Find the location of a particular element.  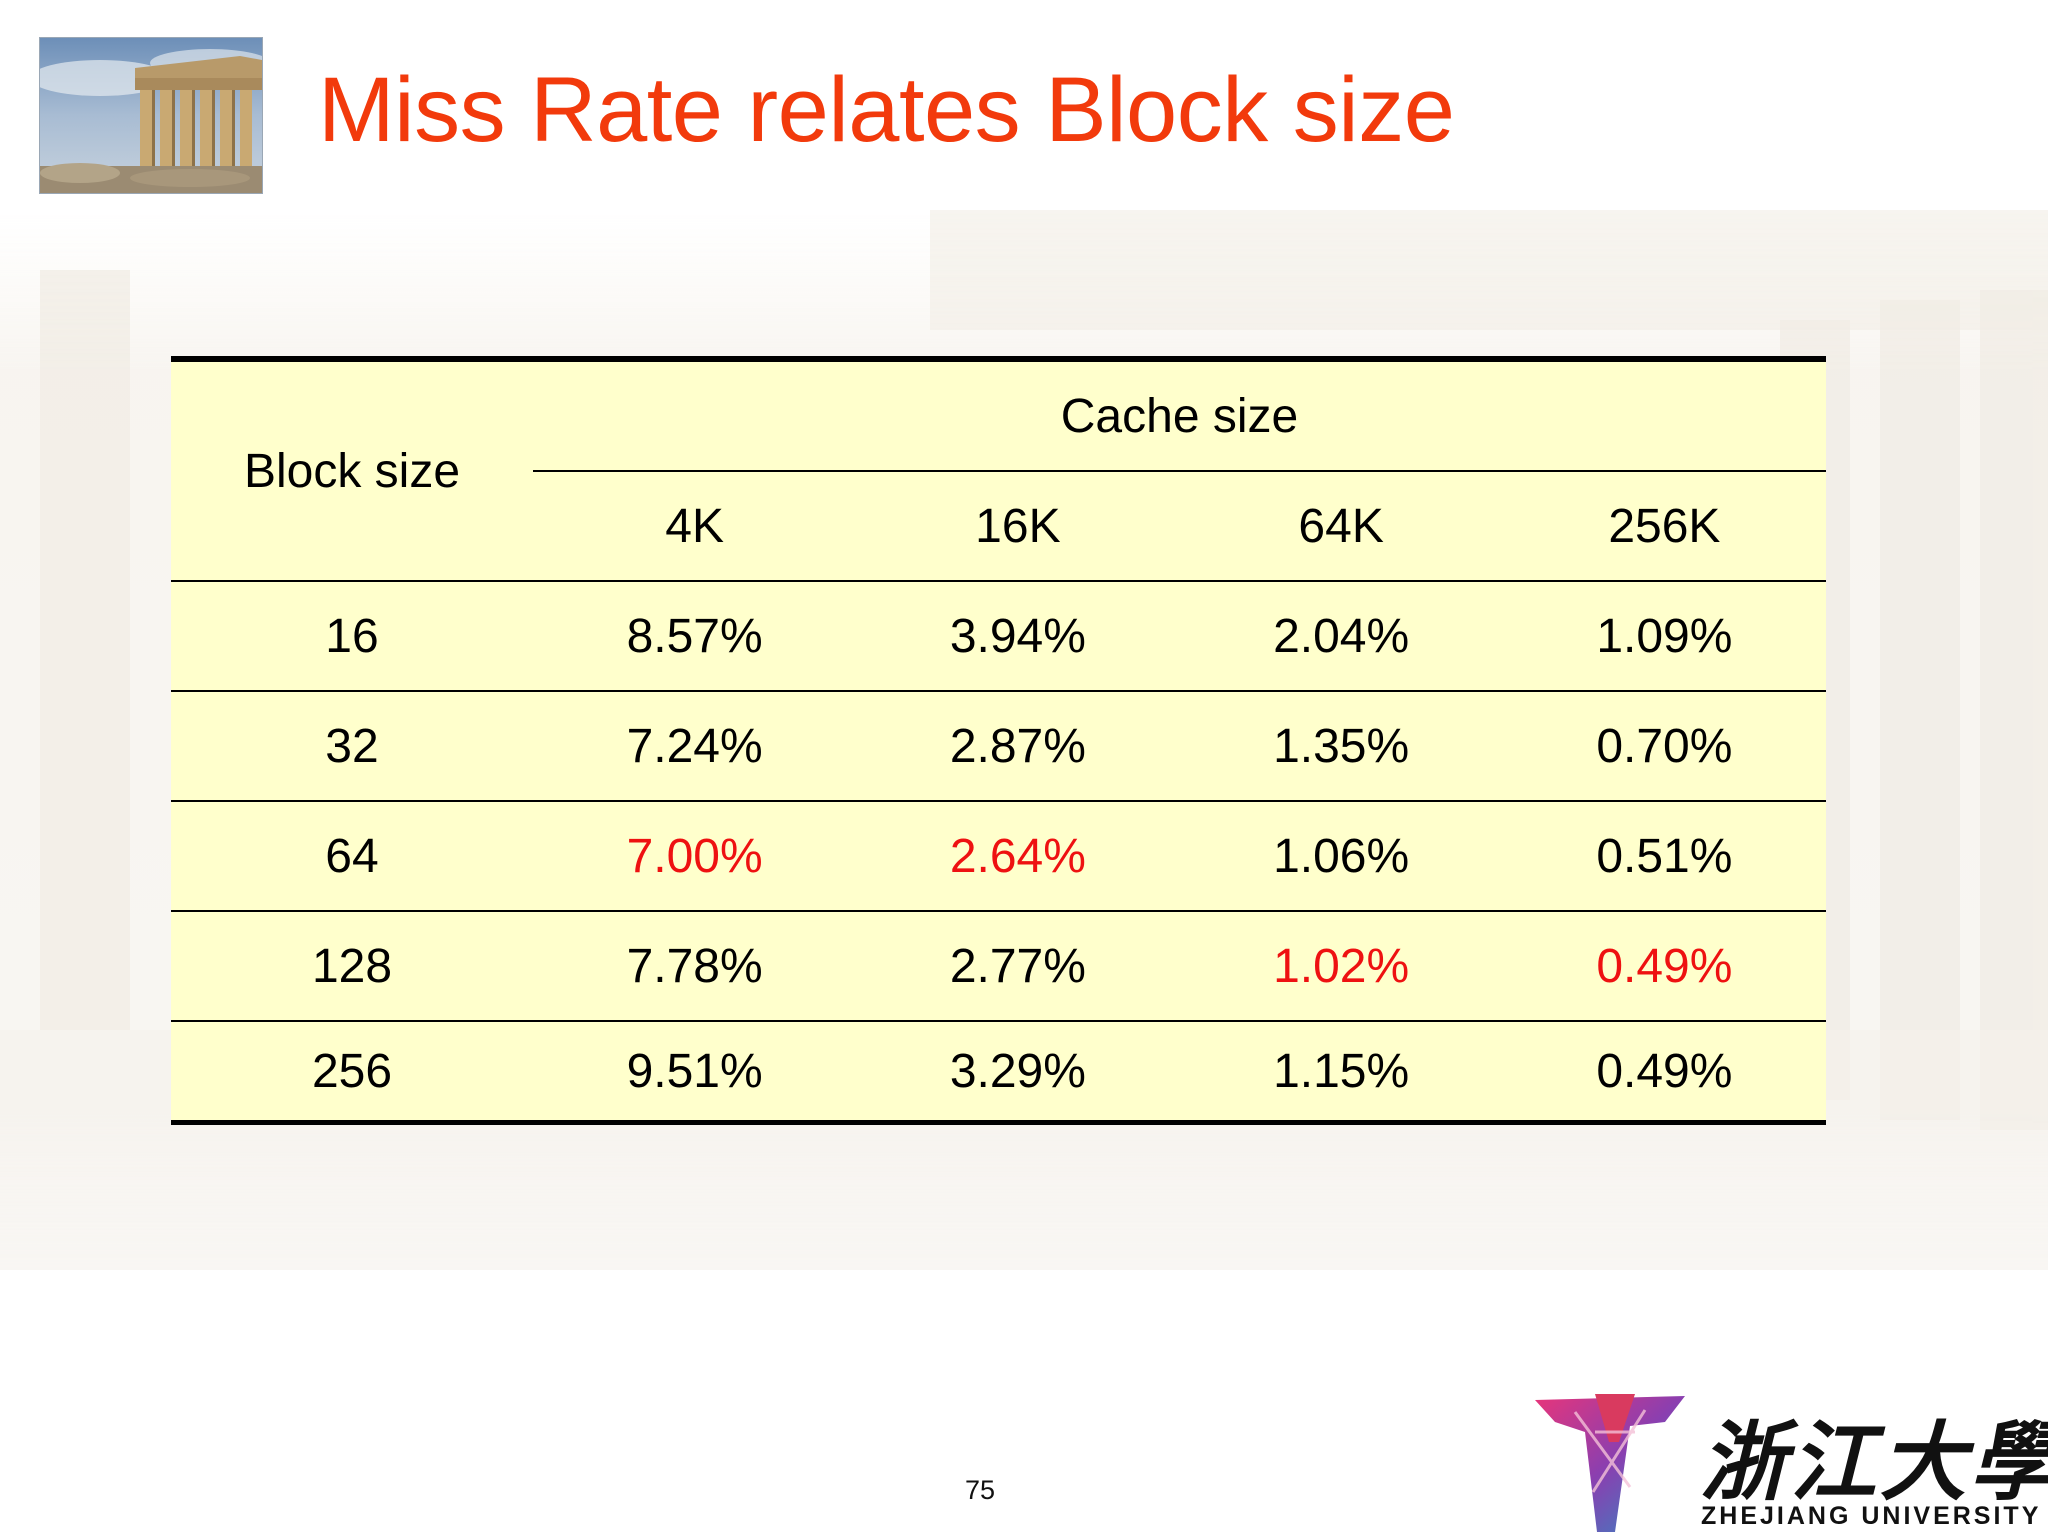

miss-rate-cell: 1.35% is located at coordinates (1341, 746).